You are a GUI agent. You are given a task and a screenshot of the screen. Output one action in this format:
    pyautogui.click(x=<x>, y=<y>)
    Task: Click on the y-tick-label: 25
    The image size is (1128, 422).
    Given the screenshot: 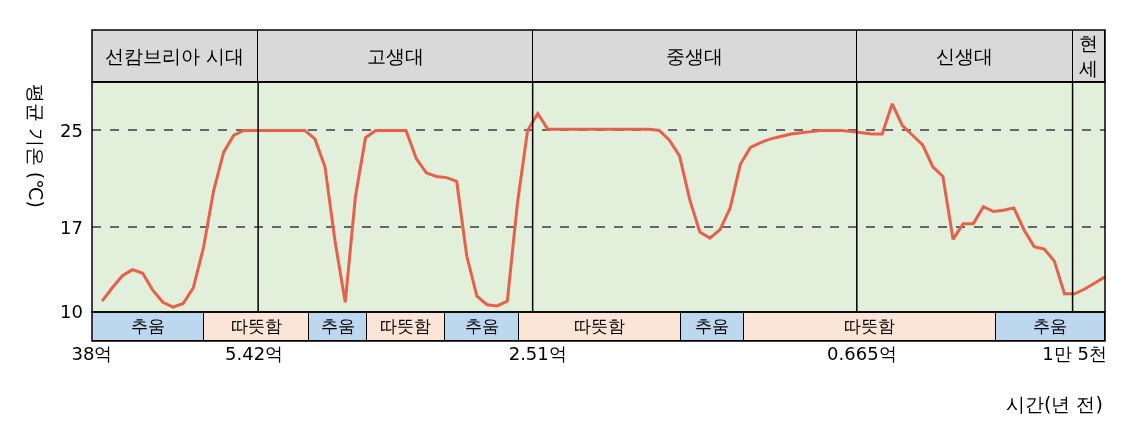 What is the action you would take?
    pyautogui.click(x=71, y=130)
    